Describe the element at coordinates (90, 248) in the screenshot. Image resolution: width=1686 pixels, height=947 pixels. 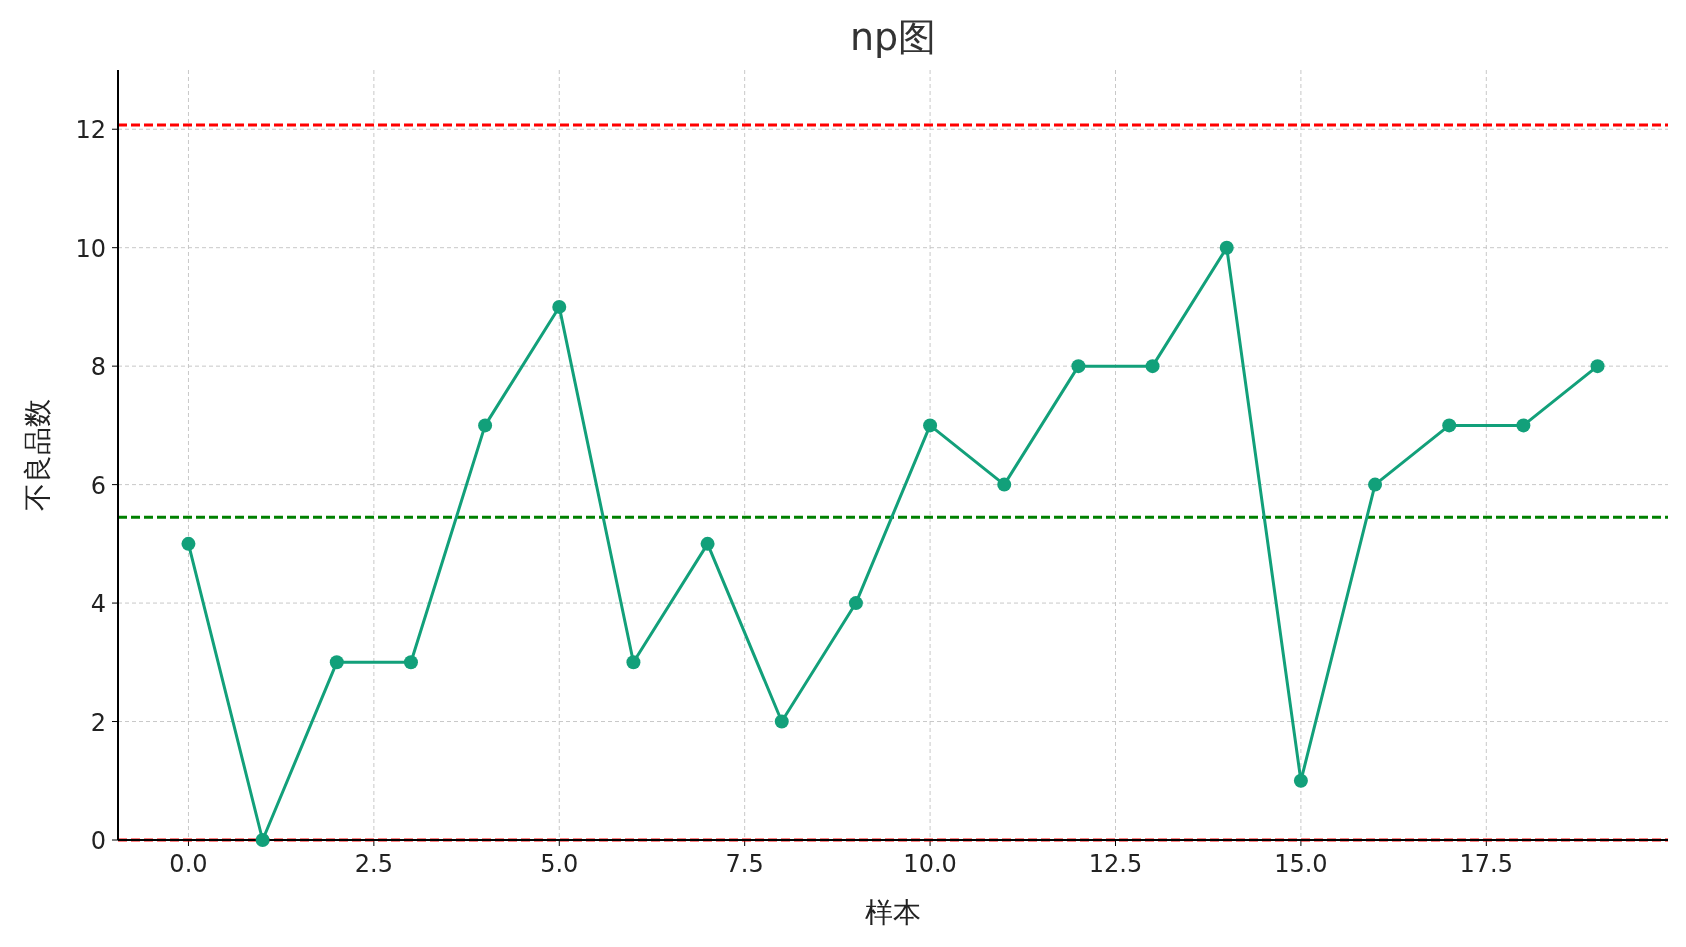
I see `y-tick-label: 10` at that location.